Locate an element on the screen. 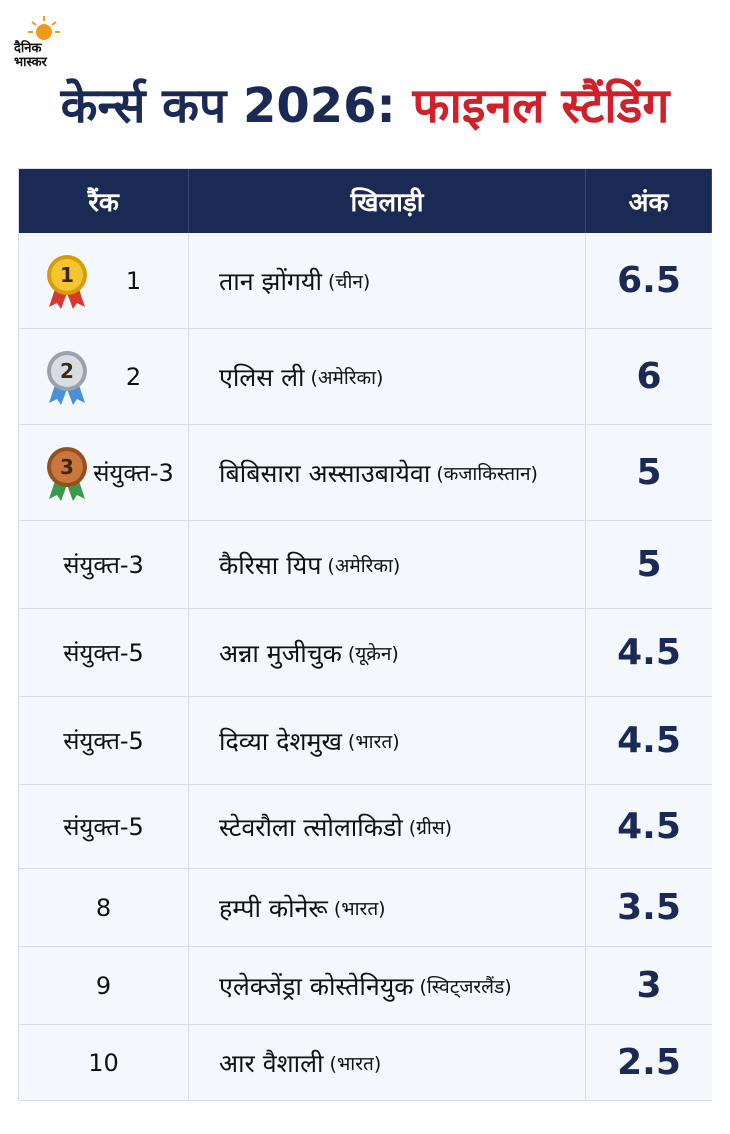  rank: 1 is located at coordinates (133, 280).